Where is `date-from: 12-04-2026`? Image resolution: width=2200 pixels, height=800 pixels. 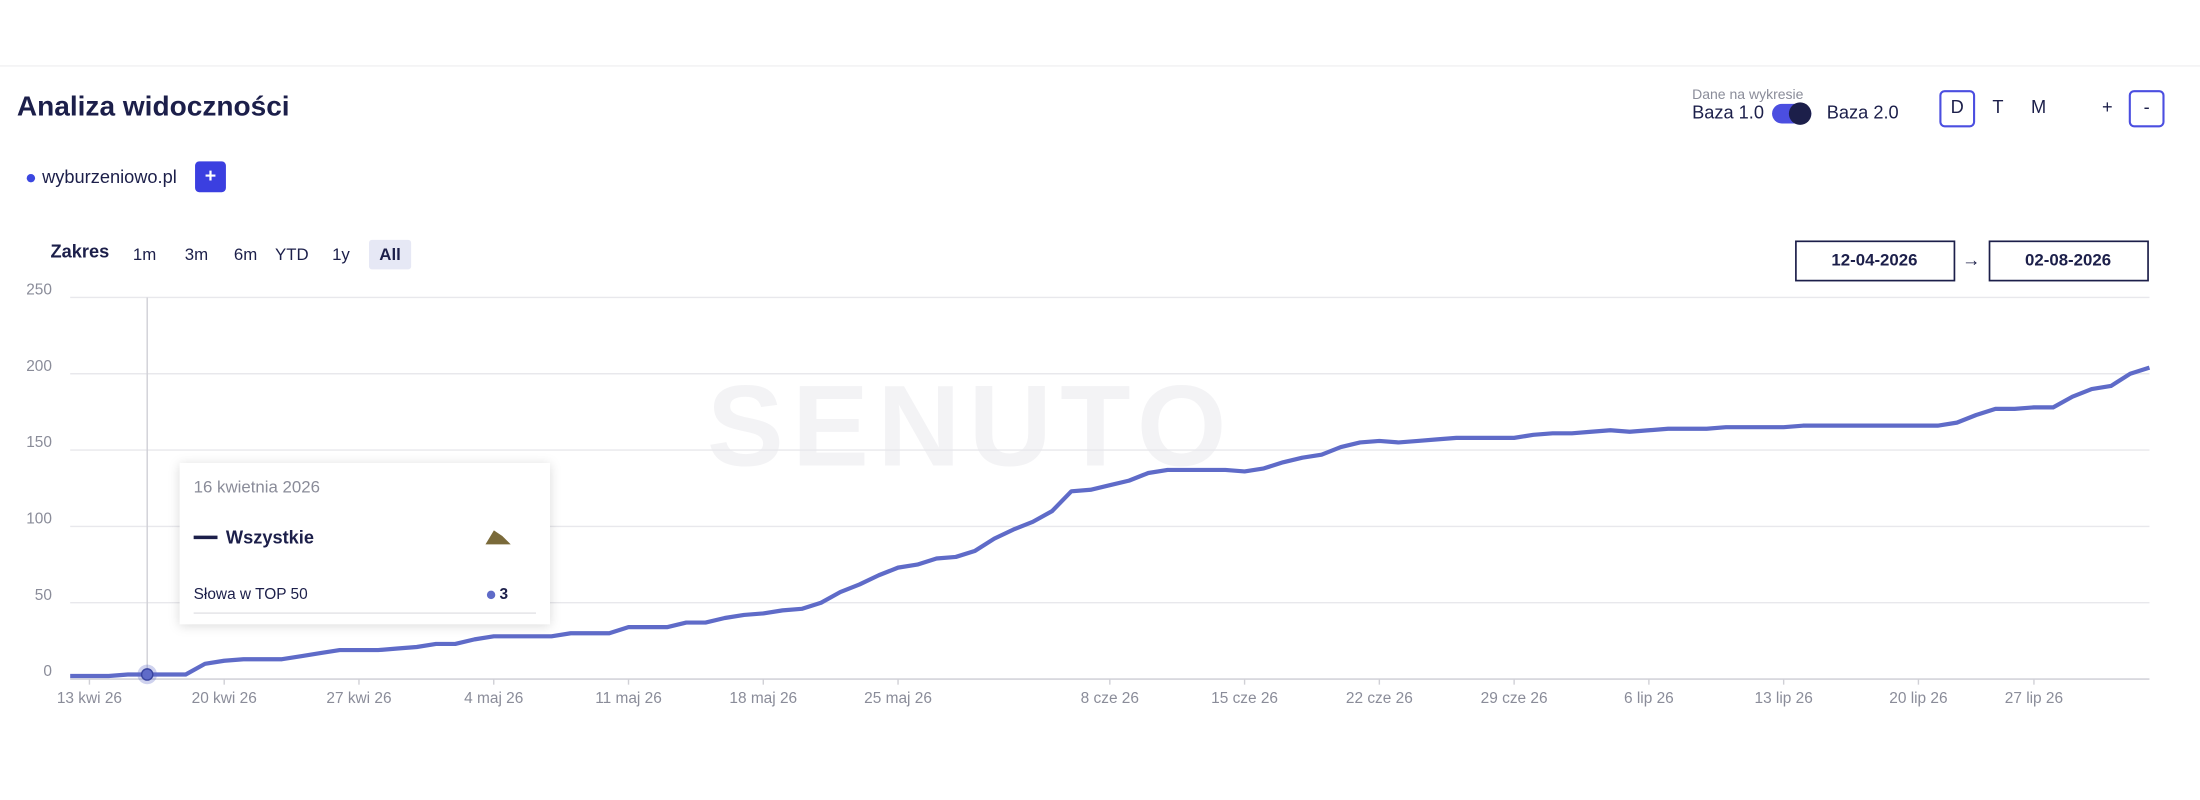 date-from: 12-04-2026 is located at coordinates (1874, 259).